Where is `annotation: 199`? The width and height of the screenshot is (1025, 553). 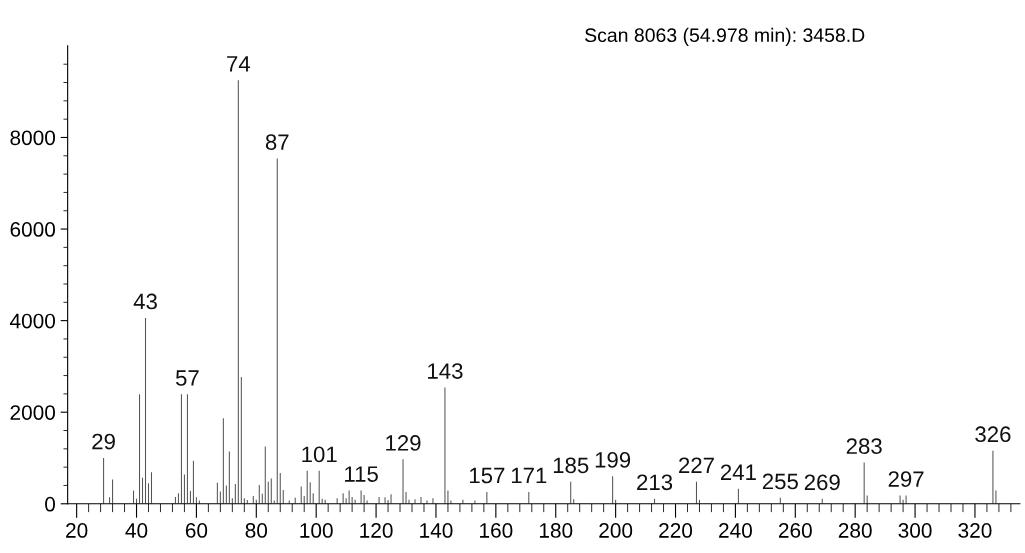 annotation: 199 is located at coordinates (613, 460).